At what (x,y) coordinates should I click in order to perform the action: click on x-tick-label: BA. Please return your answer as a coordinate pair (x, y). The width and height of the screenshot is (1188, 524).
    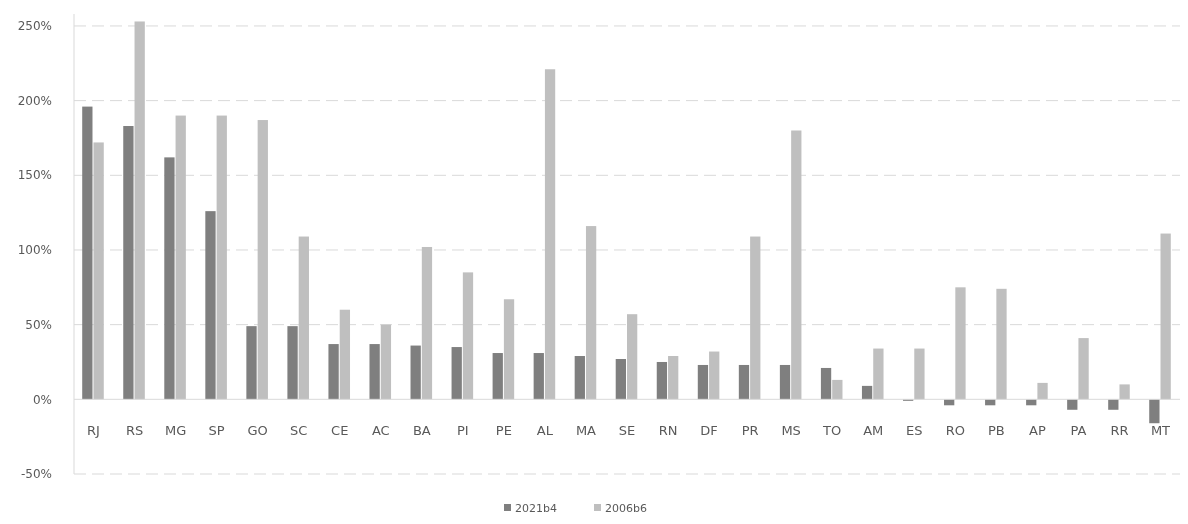
    Looking at the image, I should click on (421, 431).